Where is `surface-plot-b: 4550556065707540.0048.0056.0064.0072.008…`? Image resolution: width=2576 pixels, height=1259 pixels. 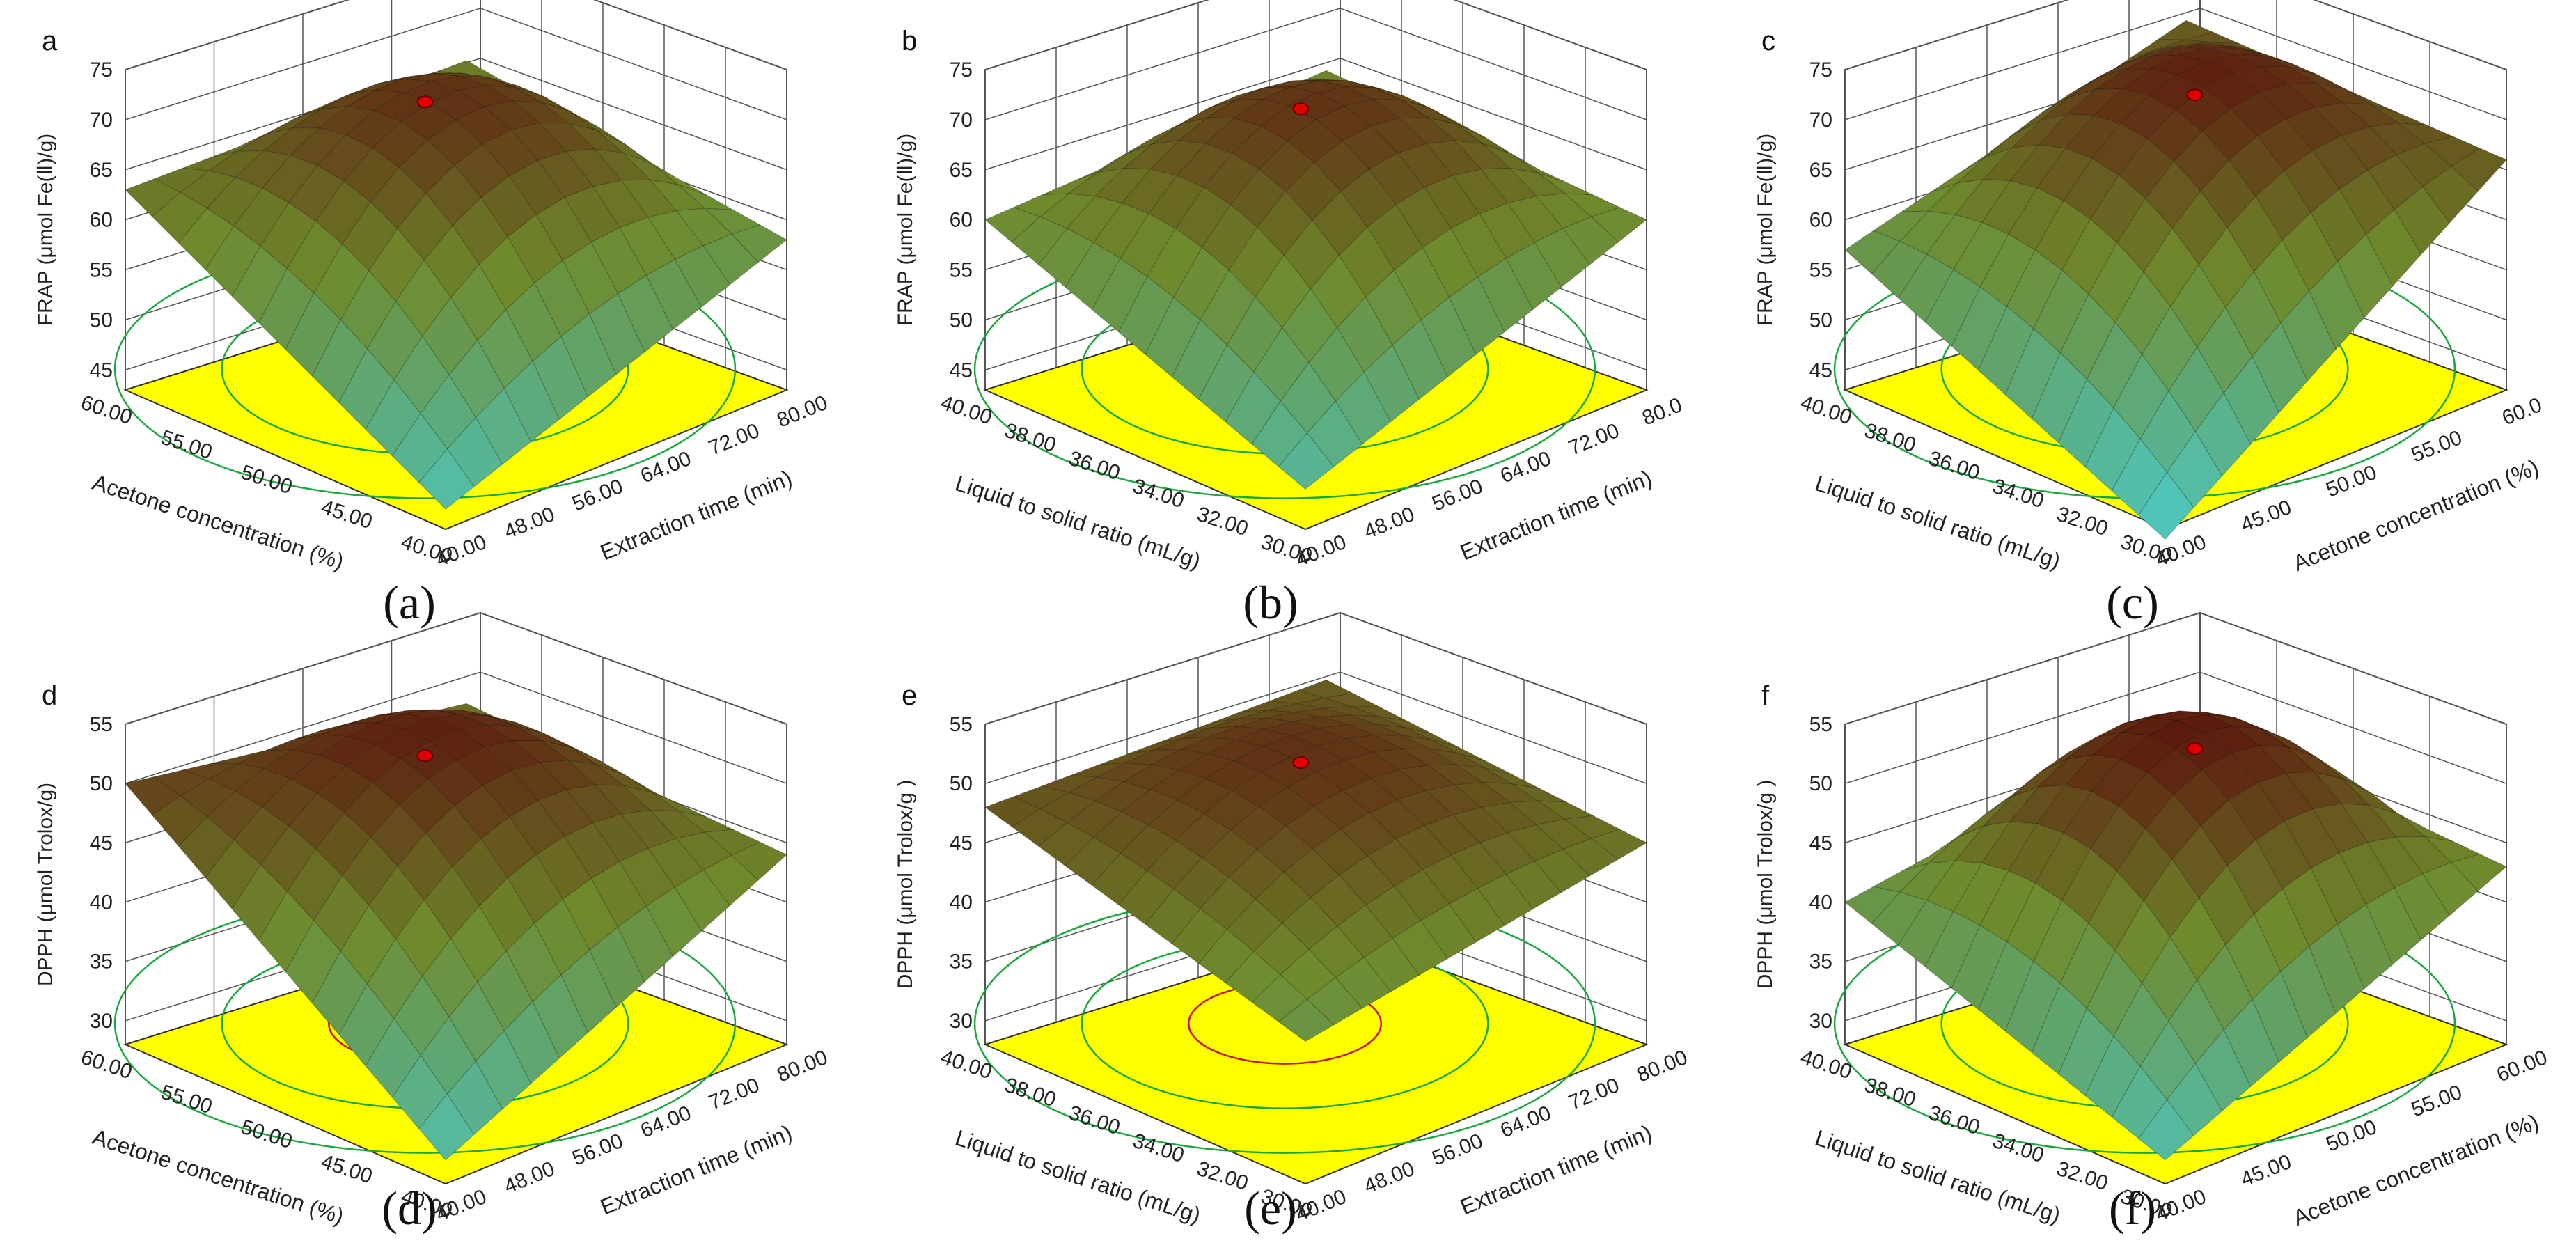
surface-plot-b: 4550556065707540.0048.0056.0064.0072.008… is located at coordinates (1290, 287).